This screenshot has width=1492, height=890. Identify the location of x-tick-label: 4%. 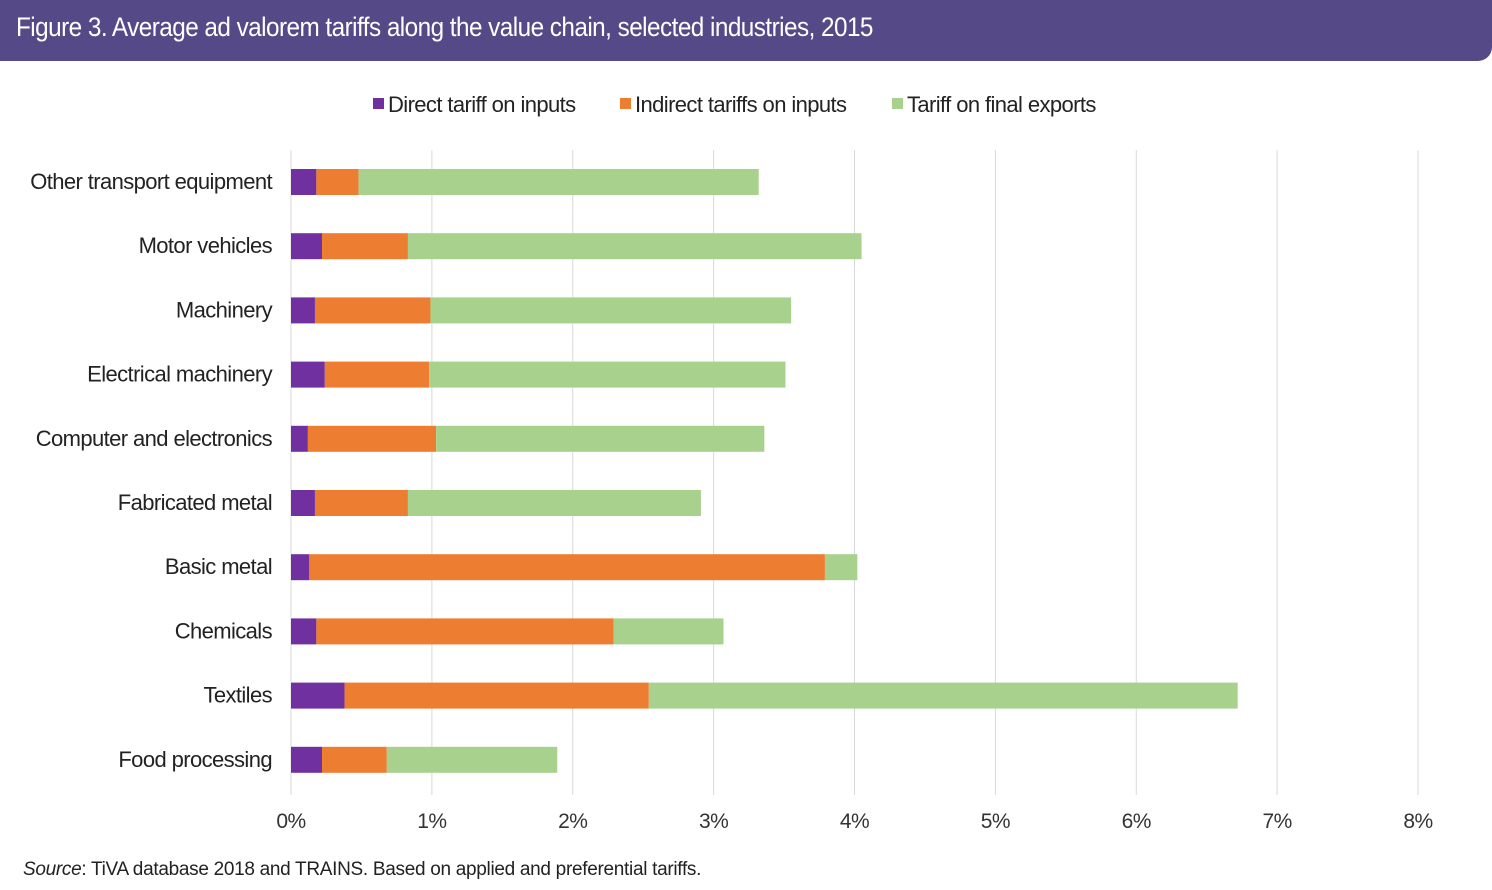
(854, 821).